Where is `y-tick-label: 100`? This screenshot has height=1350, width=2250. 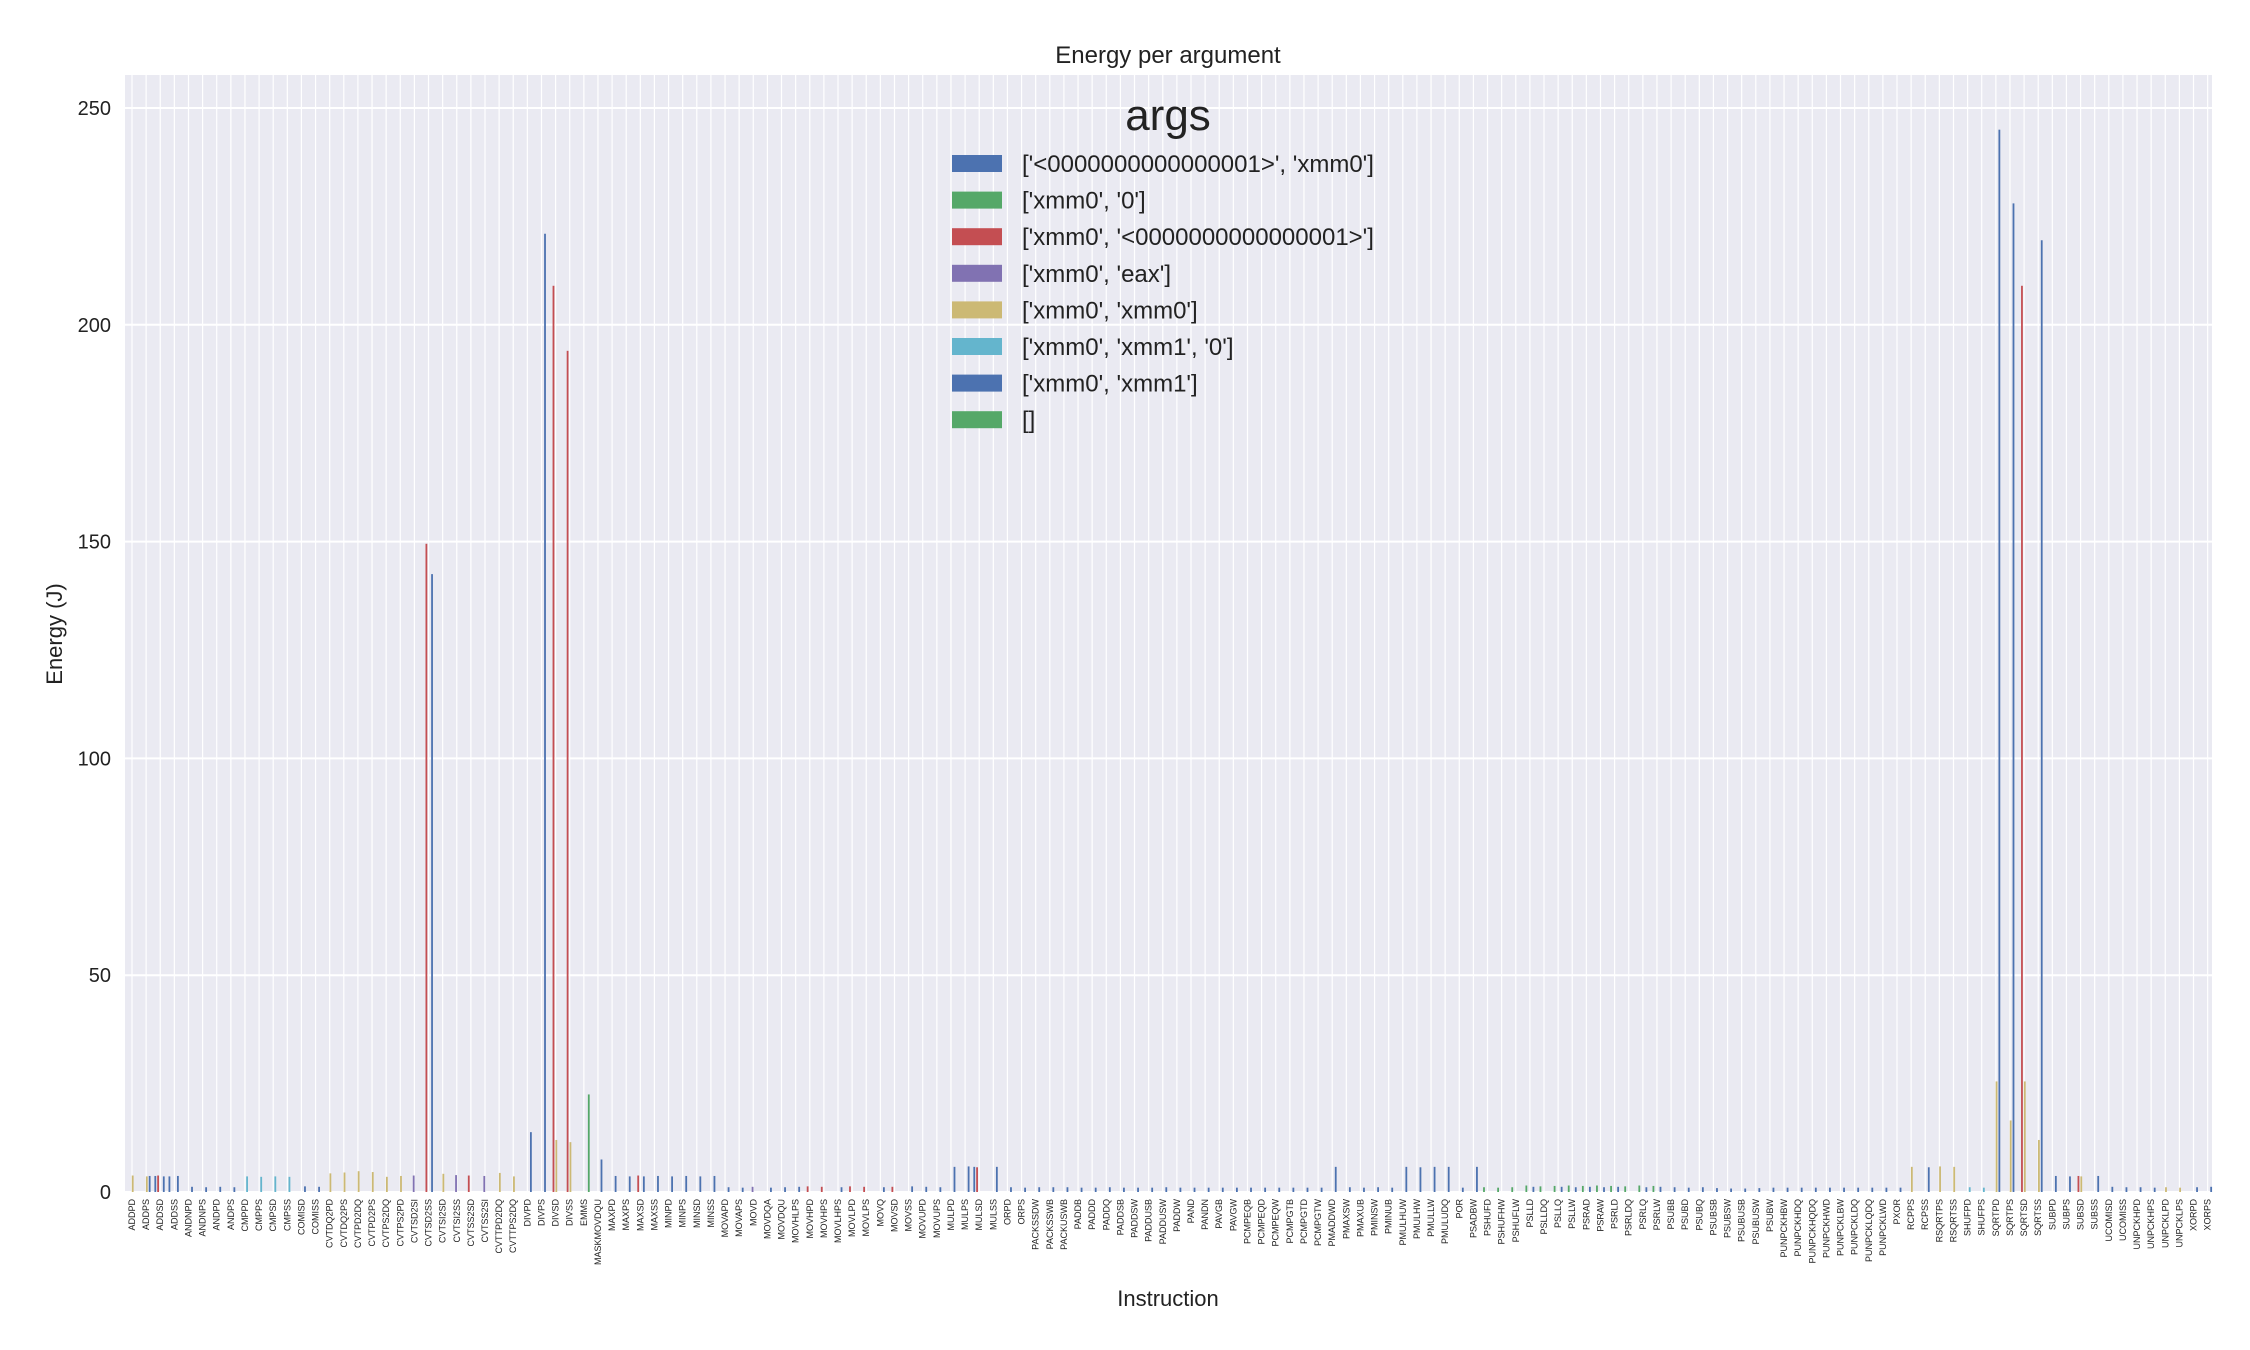 y-tick-label: 100 is located at coordinates (94, 759).